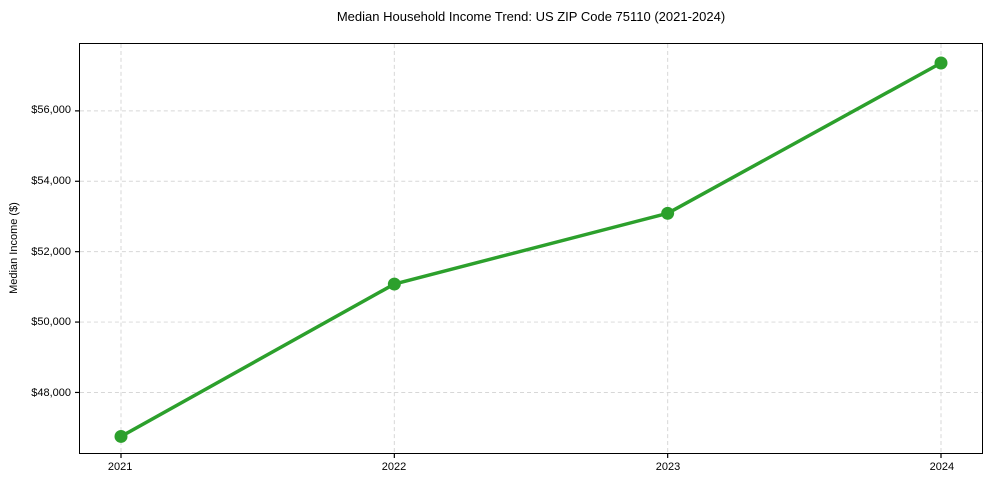 This screenshot has width=989, height=490. I want to click on x-tick-label: 2022, so click(394, 467).